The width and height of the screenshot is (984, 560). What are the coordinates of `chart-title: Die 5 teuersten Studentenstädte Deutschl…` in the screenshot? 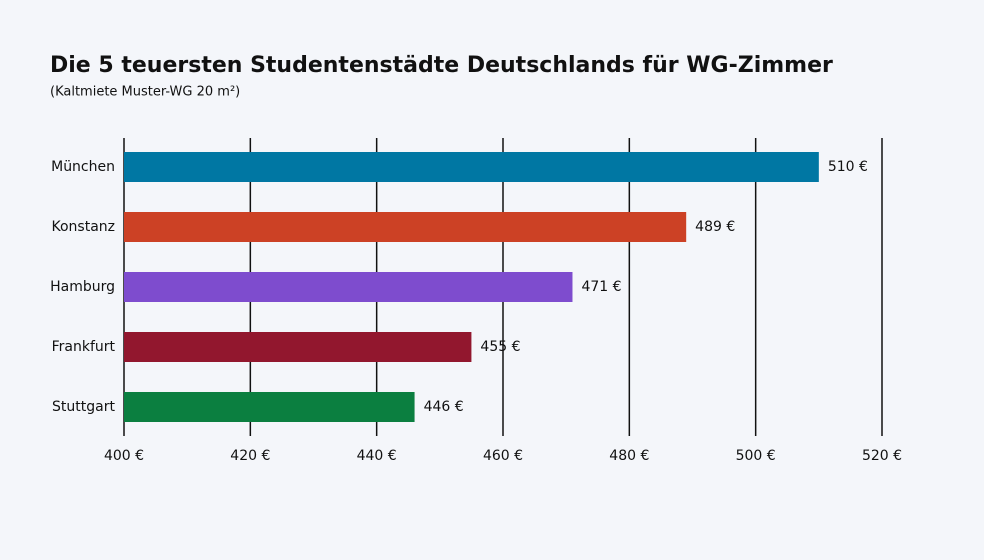 It's located at (441, 65).